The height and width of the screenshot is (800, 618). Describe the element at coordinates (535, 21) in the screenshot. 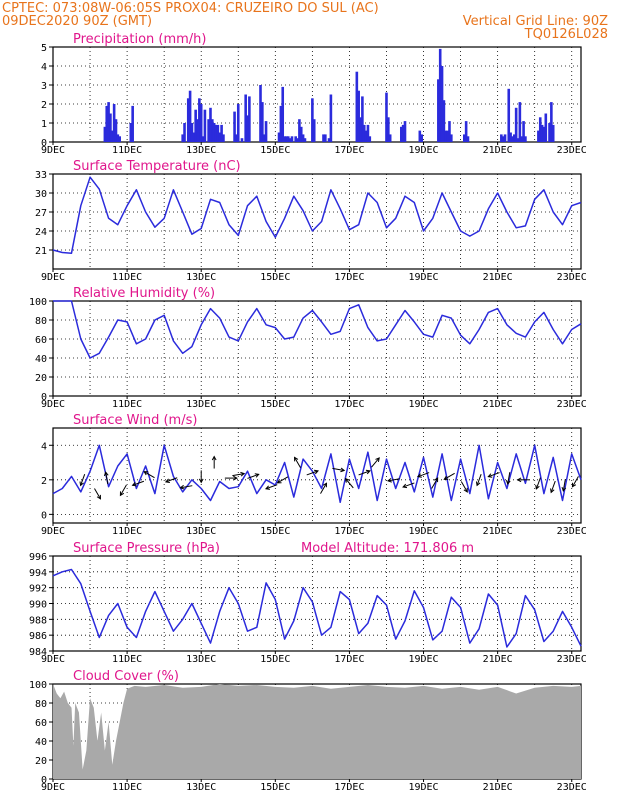

I see `header-grid-note: Vertical Grid Line: 90Z` at that location.